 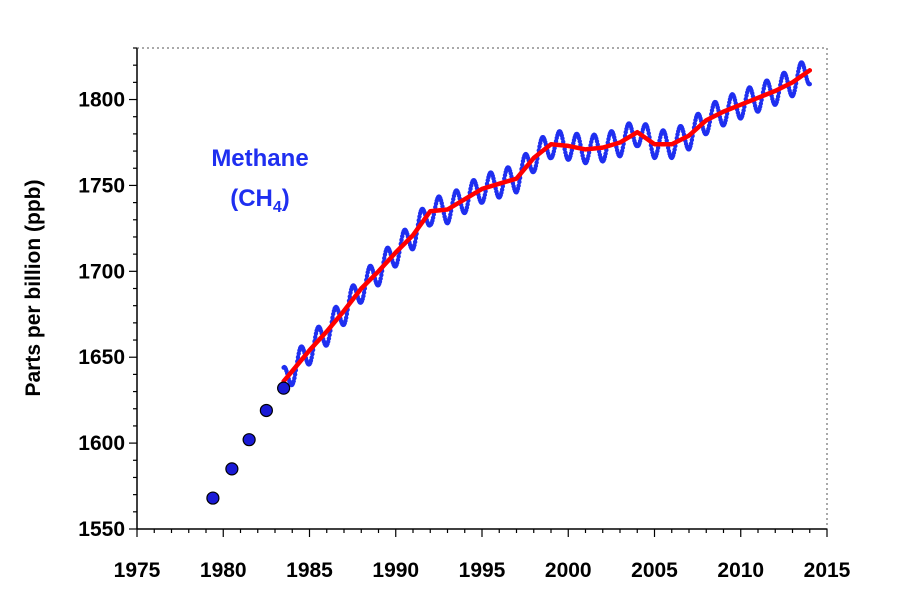 I want to click on x-tick-label: 2010, so click(x=740, y=570).